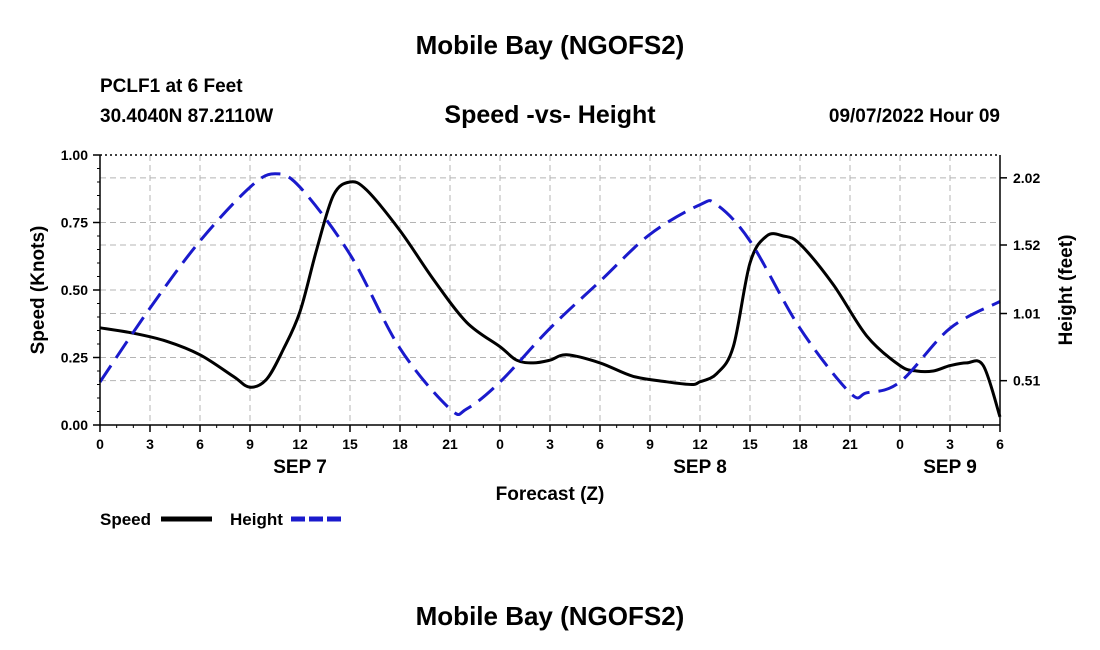 The height and width of the screenshot is (650, 1100). What do you see at coordinates (1026, 178) in the screenshot?
I see `y2-tick-label: 2.02` at bounding box center [1026, 178].